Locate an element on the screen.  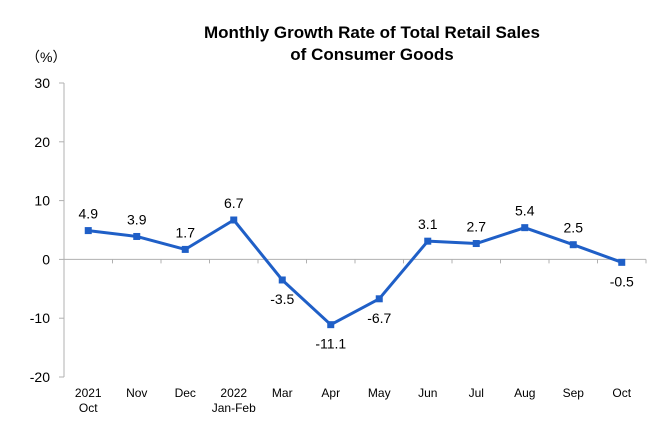
x-tick-label: Mar is located at coordinates (282, 393).